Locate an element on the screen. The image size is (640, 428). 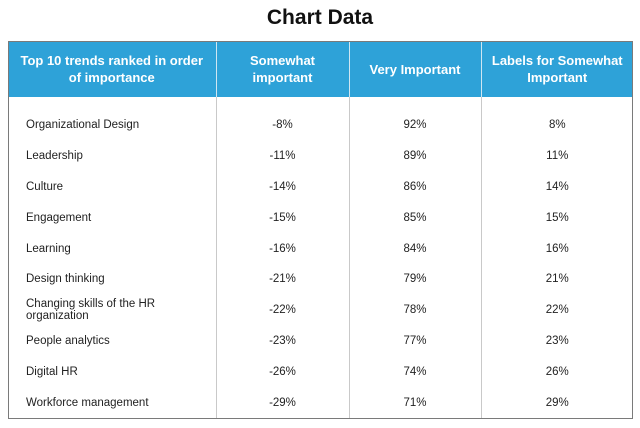
row-somewhat-important: -22% is located at coordinates (283, 310).